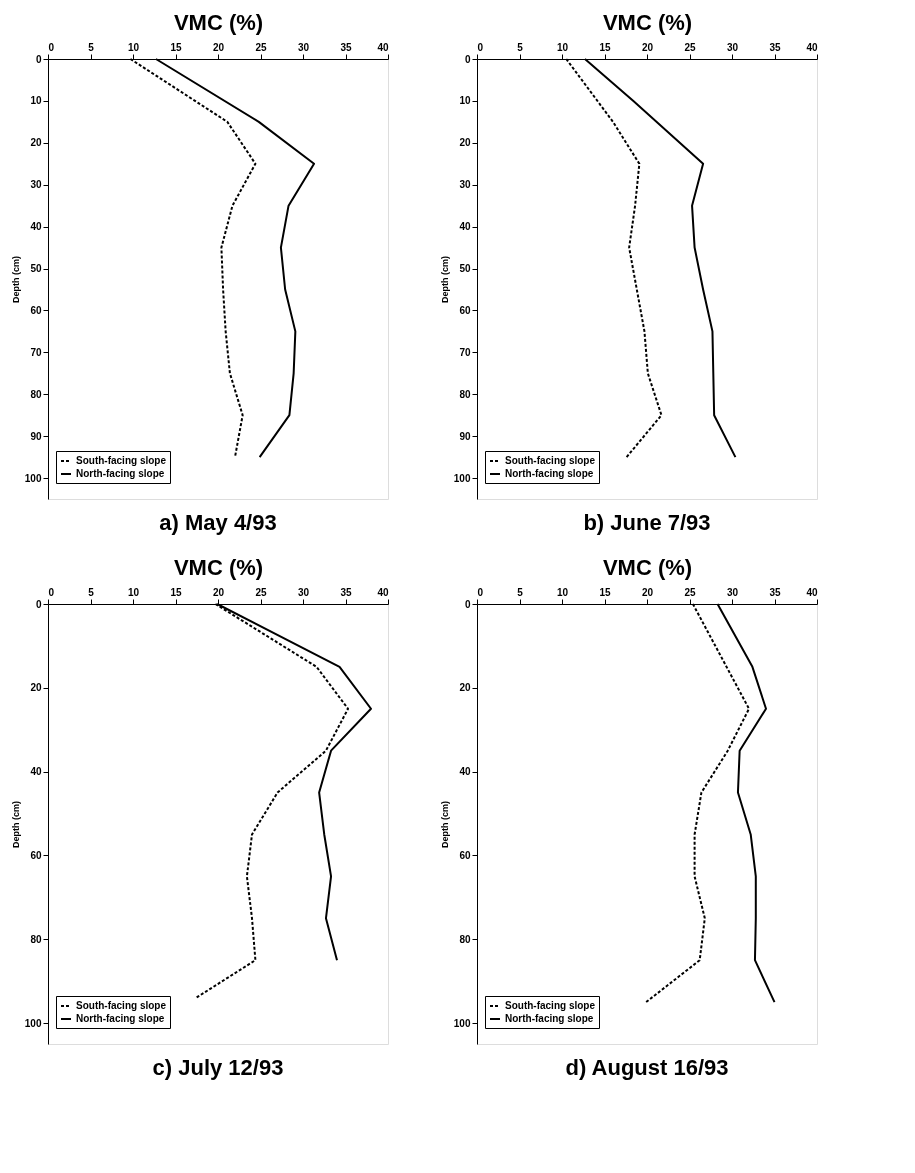  What do you see at coordinates (647, 522) in the screenshot?
I see `text: b) June 7/93` at bounding box center [647, 522].